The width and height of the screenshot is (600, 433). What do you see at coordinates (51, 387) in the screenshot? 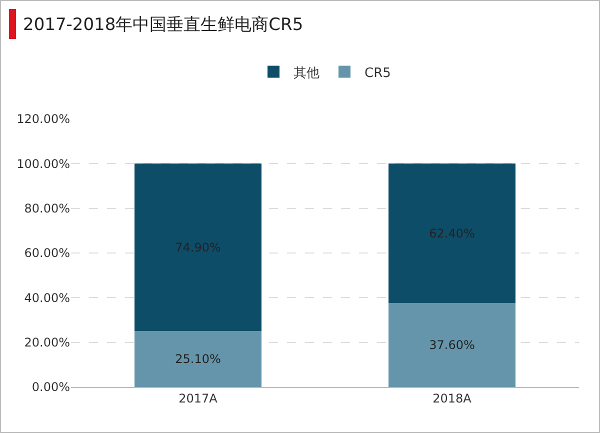
I see `y-tick-label: 0.00%` at bounding box center [51, 387].